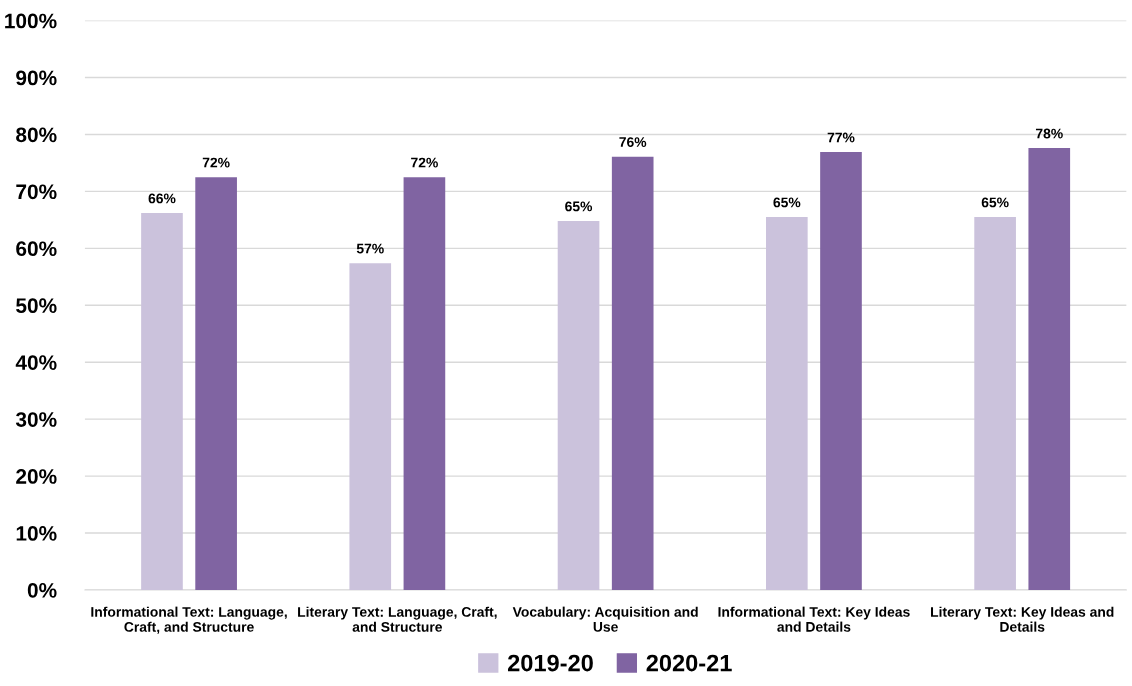 This screenshot has height=686, width=1132. I want to click on x-tick-label: Literary Text: Language, Craft, and Structure, so click(397, 619).